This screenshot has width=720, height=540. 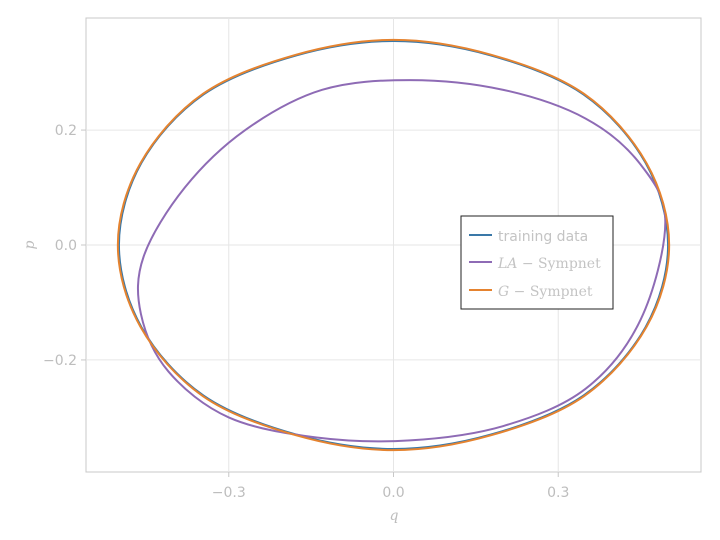 What do you see at coordinates (507, 264) in the screenshot?
I see `legend-label-la-sympnet-symbol: LA` at bounding box center [507, 264].